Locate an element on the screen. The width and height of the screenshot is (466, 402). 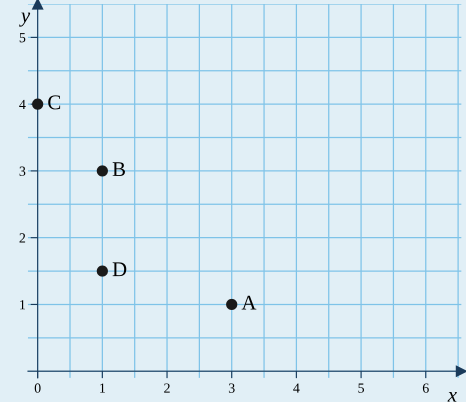
x-tick-label: 1 is located at coordinates (102, 388).